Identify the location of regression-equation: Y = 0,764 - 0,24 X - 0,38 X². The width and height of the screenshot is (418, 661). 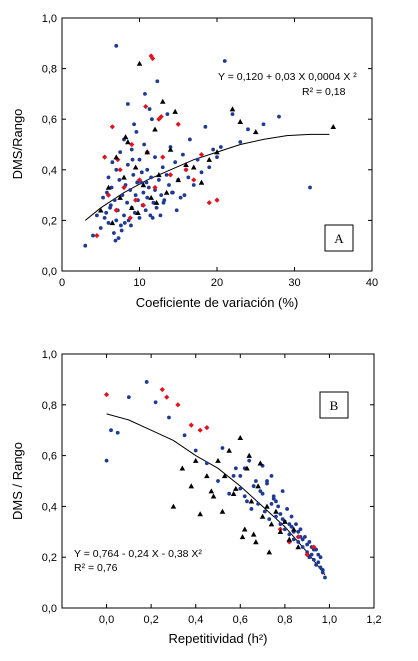
(138, 554).